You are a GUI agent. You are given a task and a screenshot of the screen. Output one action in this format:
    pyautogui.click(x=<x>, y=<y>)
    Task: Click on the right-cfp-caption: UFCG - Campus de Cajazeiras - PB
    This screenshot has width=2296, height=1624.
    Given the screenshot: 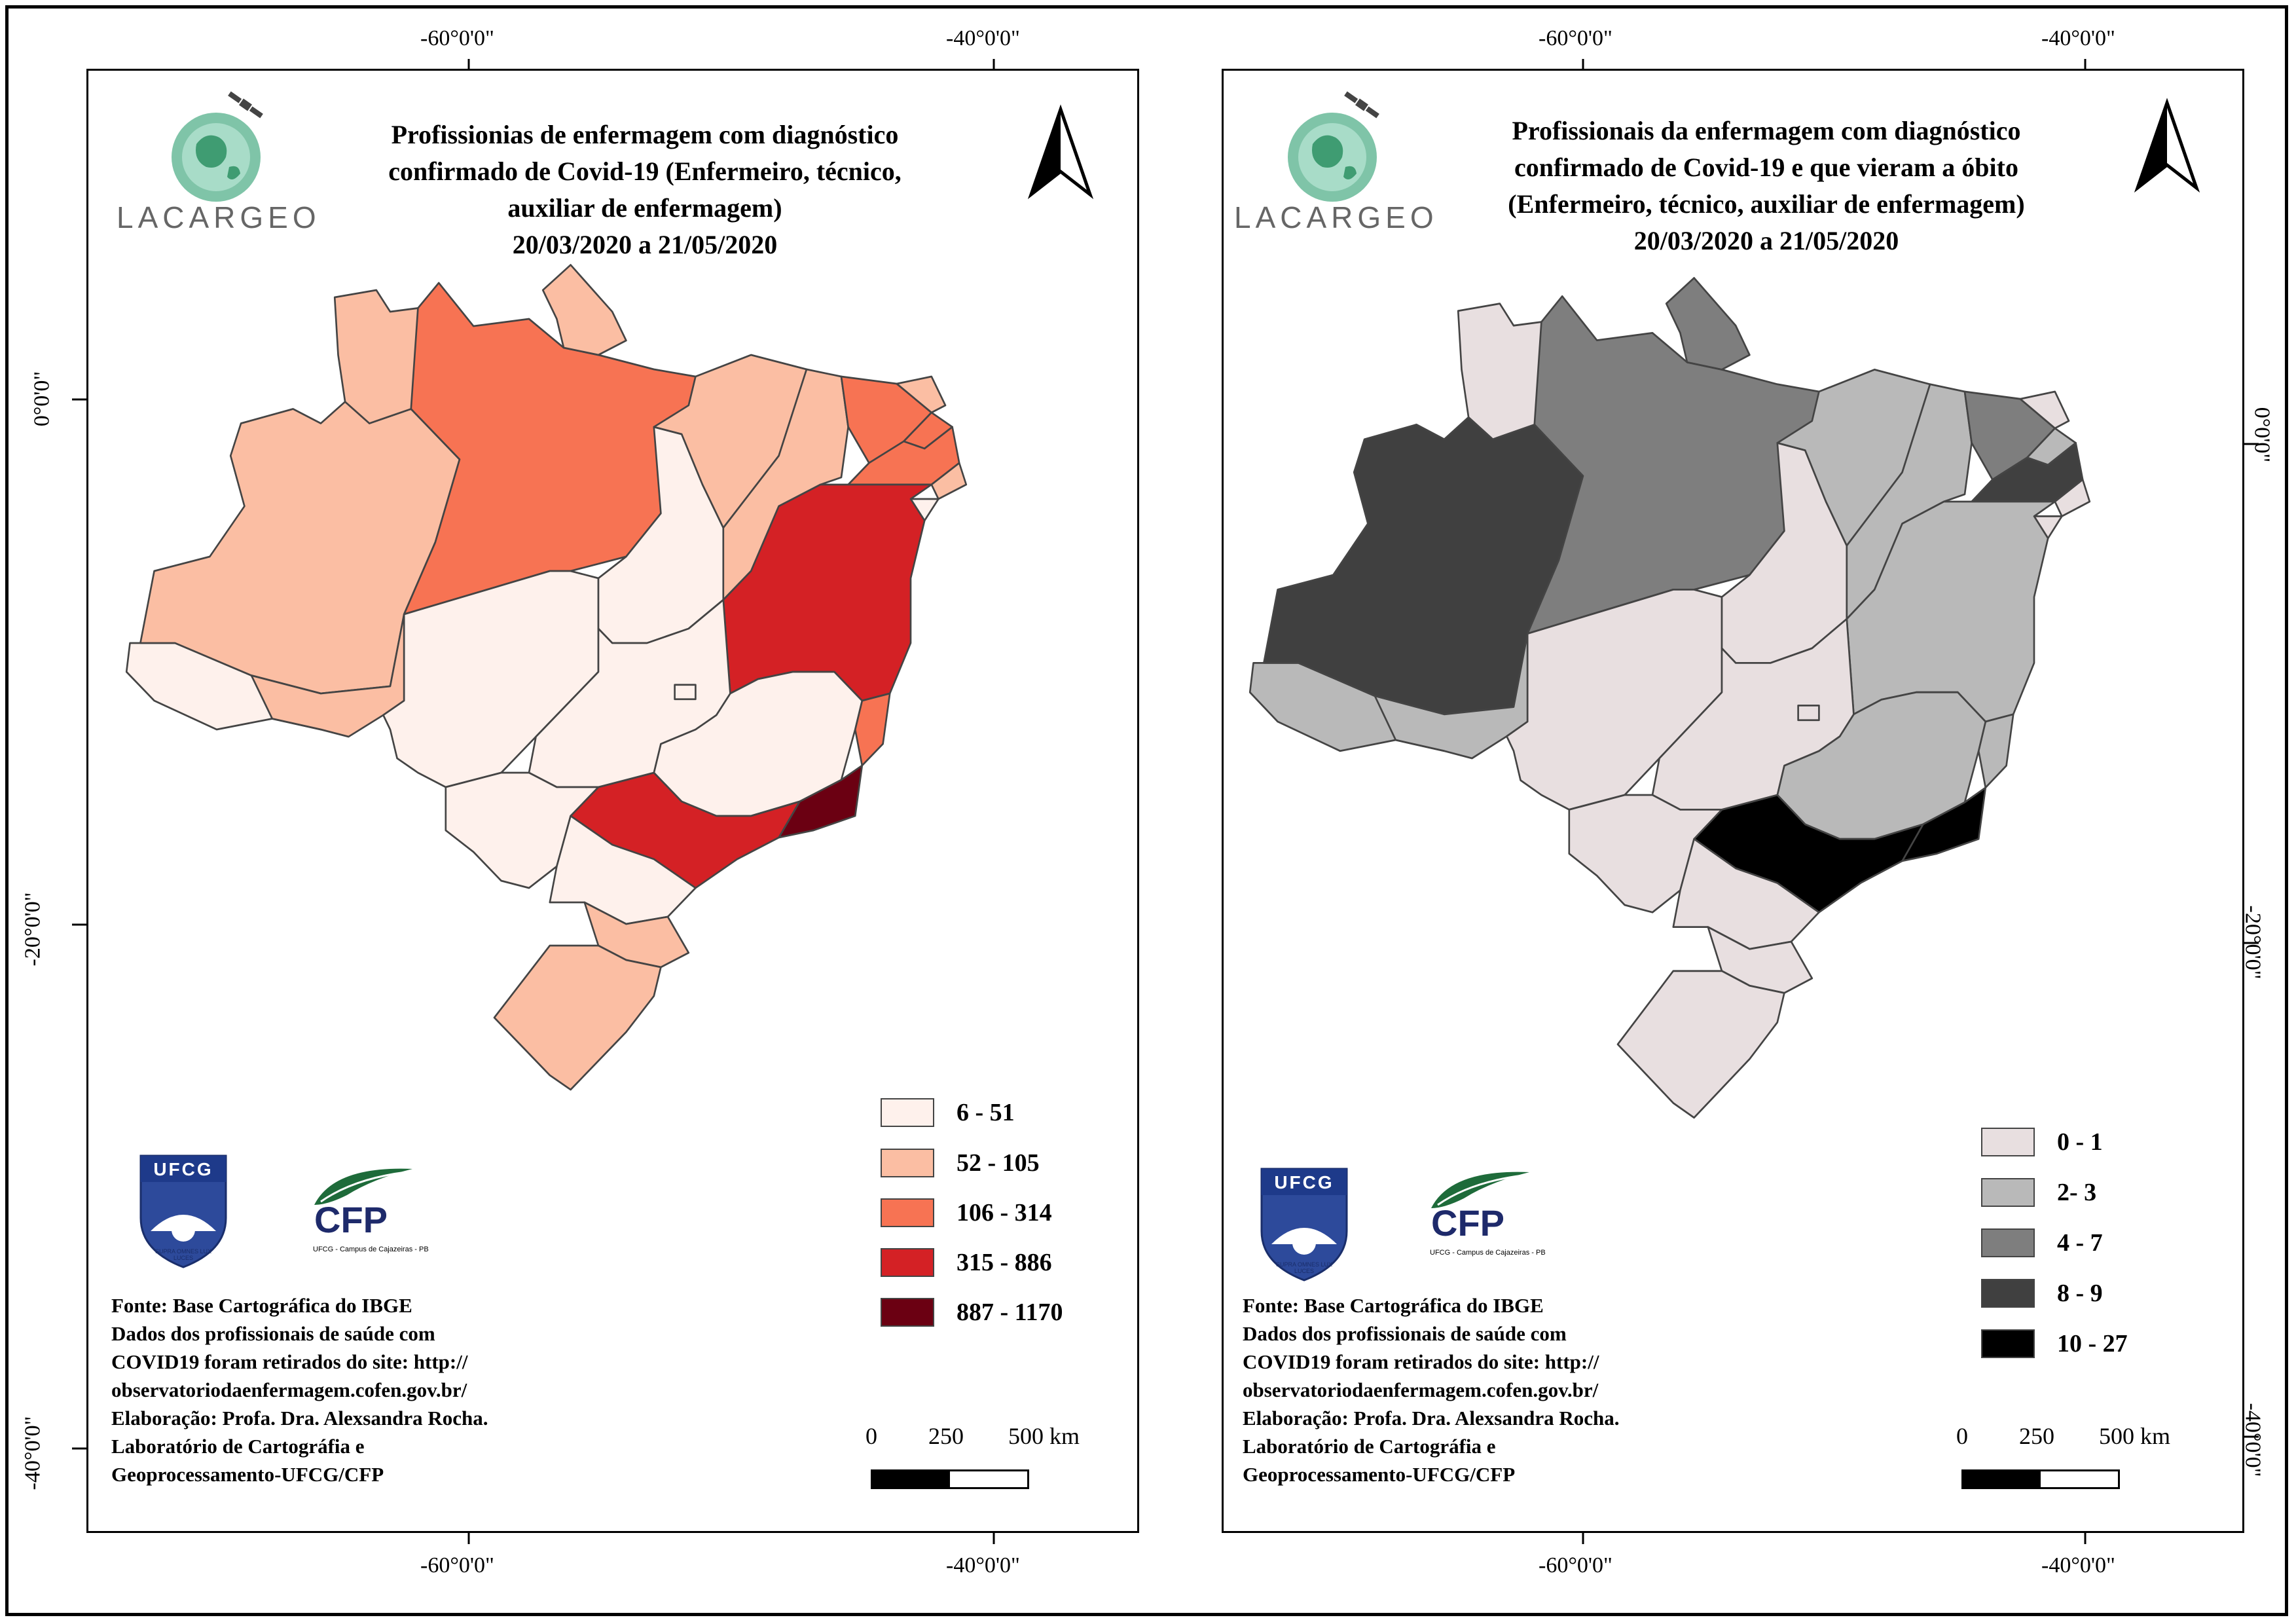 What is the action you would take?
    pyautogui.click(x=1488, y=1253)
    